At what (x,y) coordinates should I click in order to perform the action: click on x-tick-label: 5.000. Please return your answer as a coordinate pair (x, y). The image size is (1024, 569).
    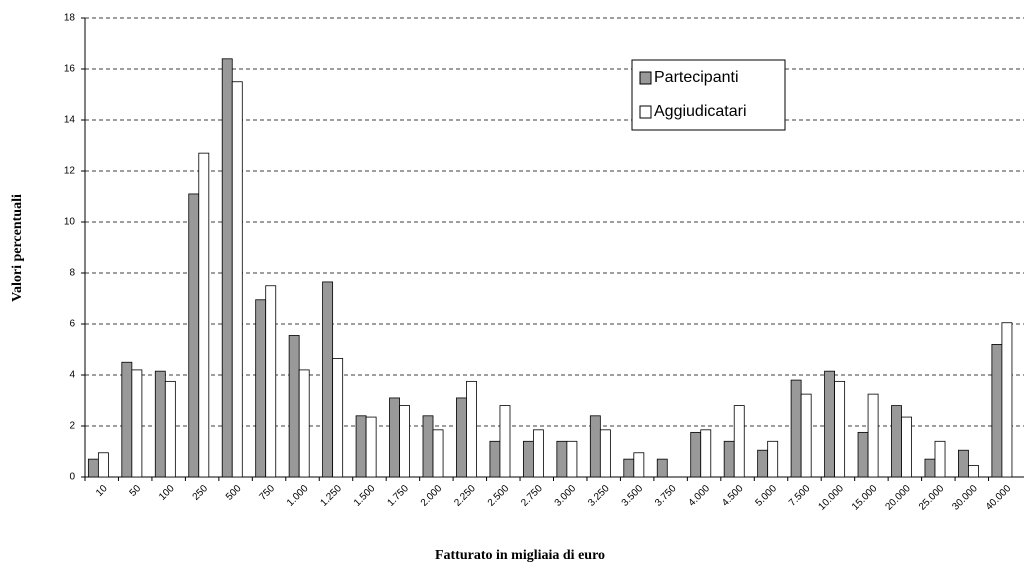
    Looking at the image, I should click on (767, 496).